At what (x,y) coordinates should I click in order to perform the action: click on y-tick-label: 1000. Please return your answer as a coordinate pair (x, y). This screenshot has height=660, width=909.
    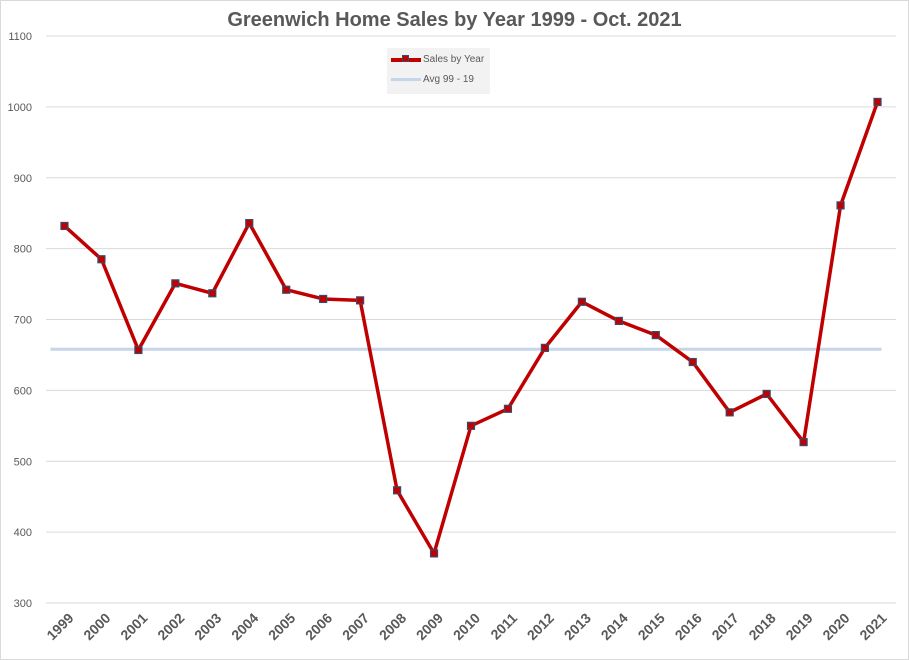
    Looking at the image, I should click on (20, 108).